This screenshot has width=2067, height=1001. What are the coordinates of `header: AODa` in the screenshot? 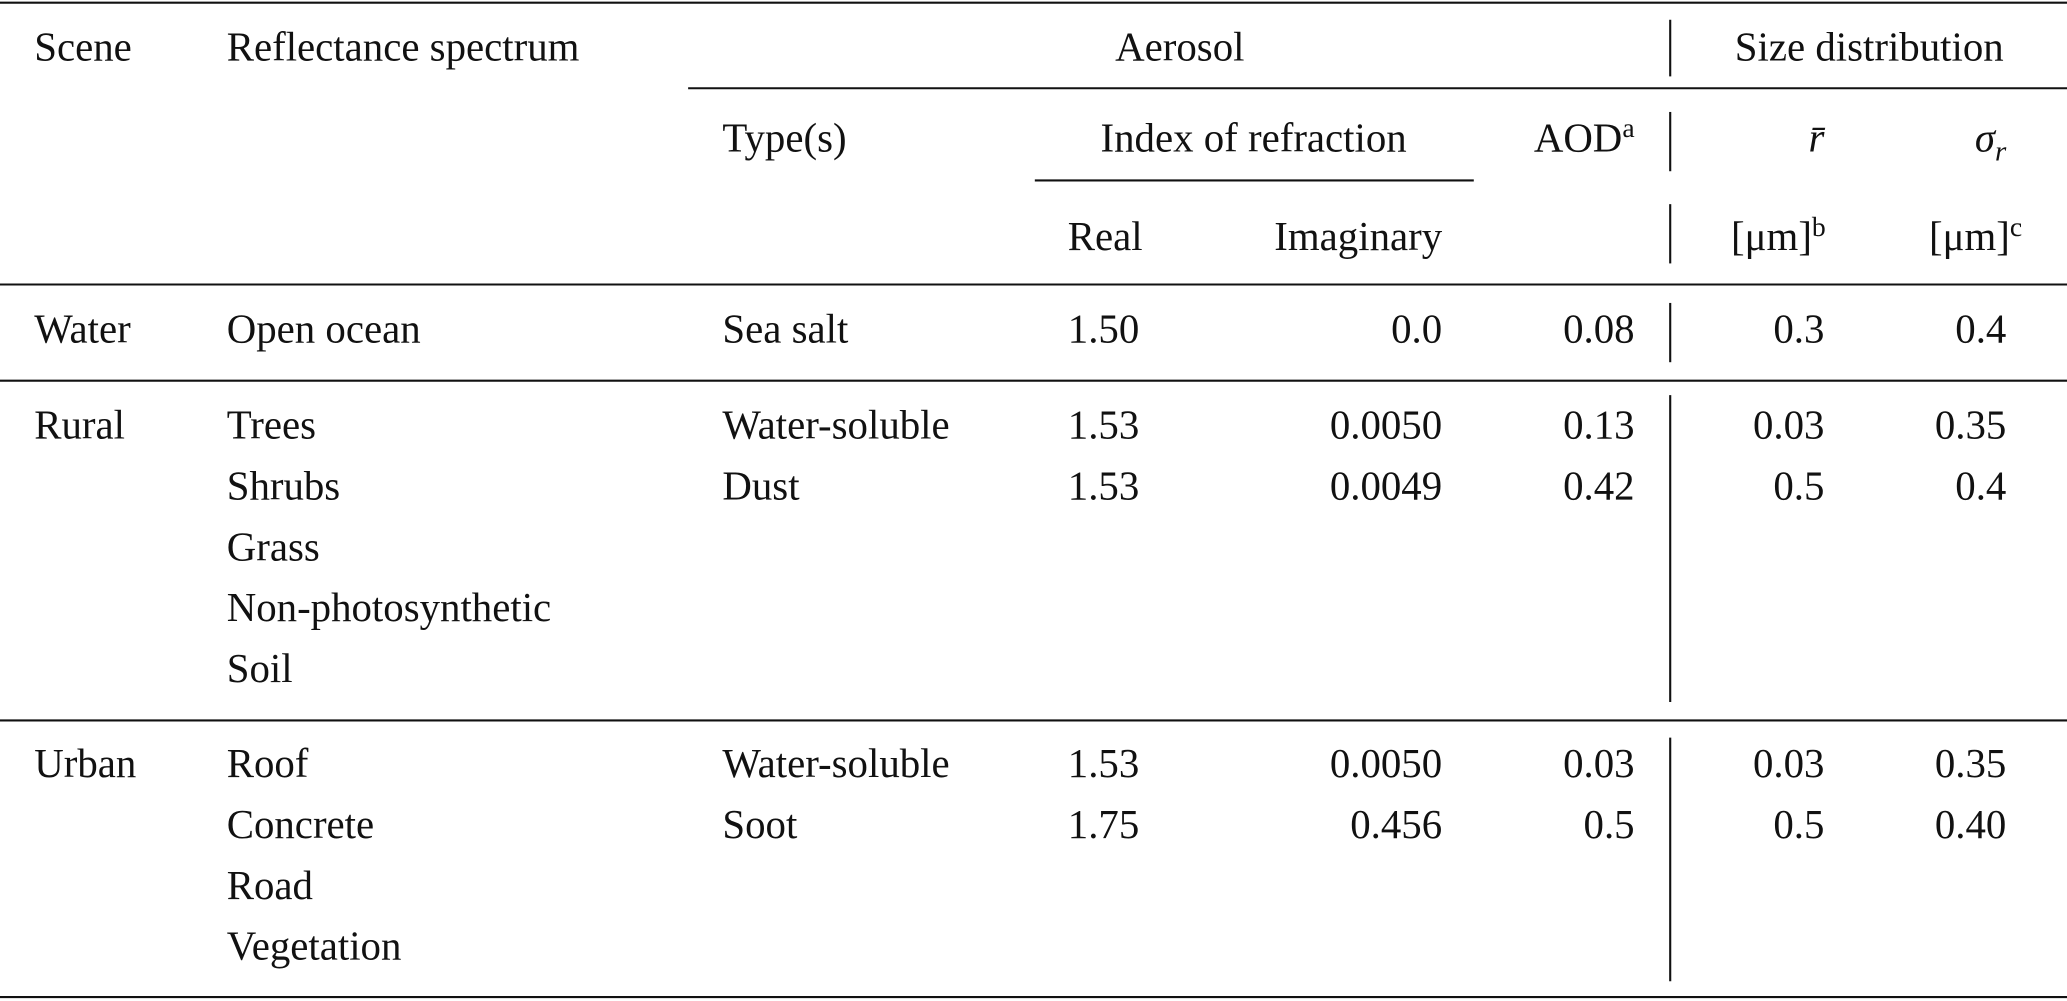 It's located at (1584, 136).